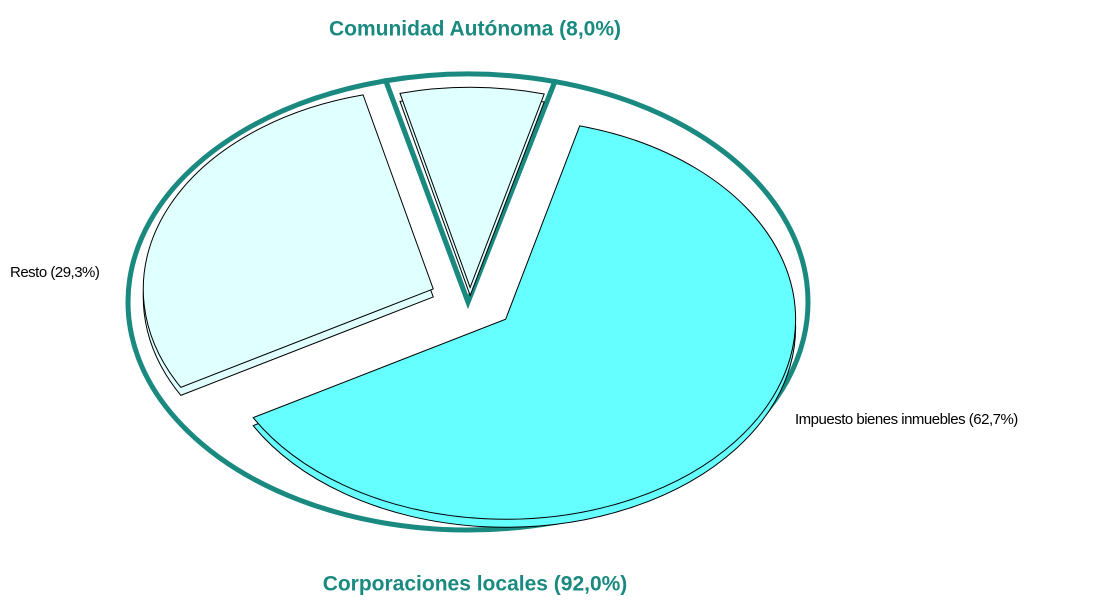 The height and width of the screenshot is (601, 1113). What do you see at coordinates (55, 272) in the screenshot?
I see `slice-label: Resto (29,3%)` at bounding box center [55, 272].